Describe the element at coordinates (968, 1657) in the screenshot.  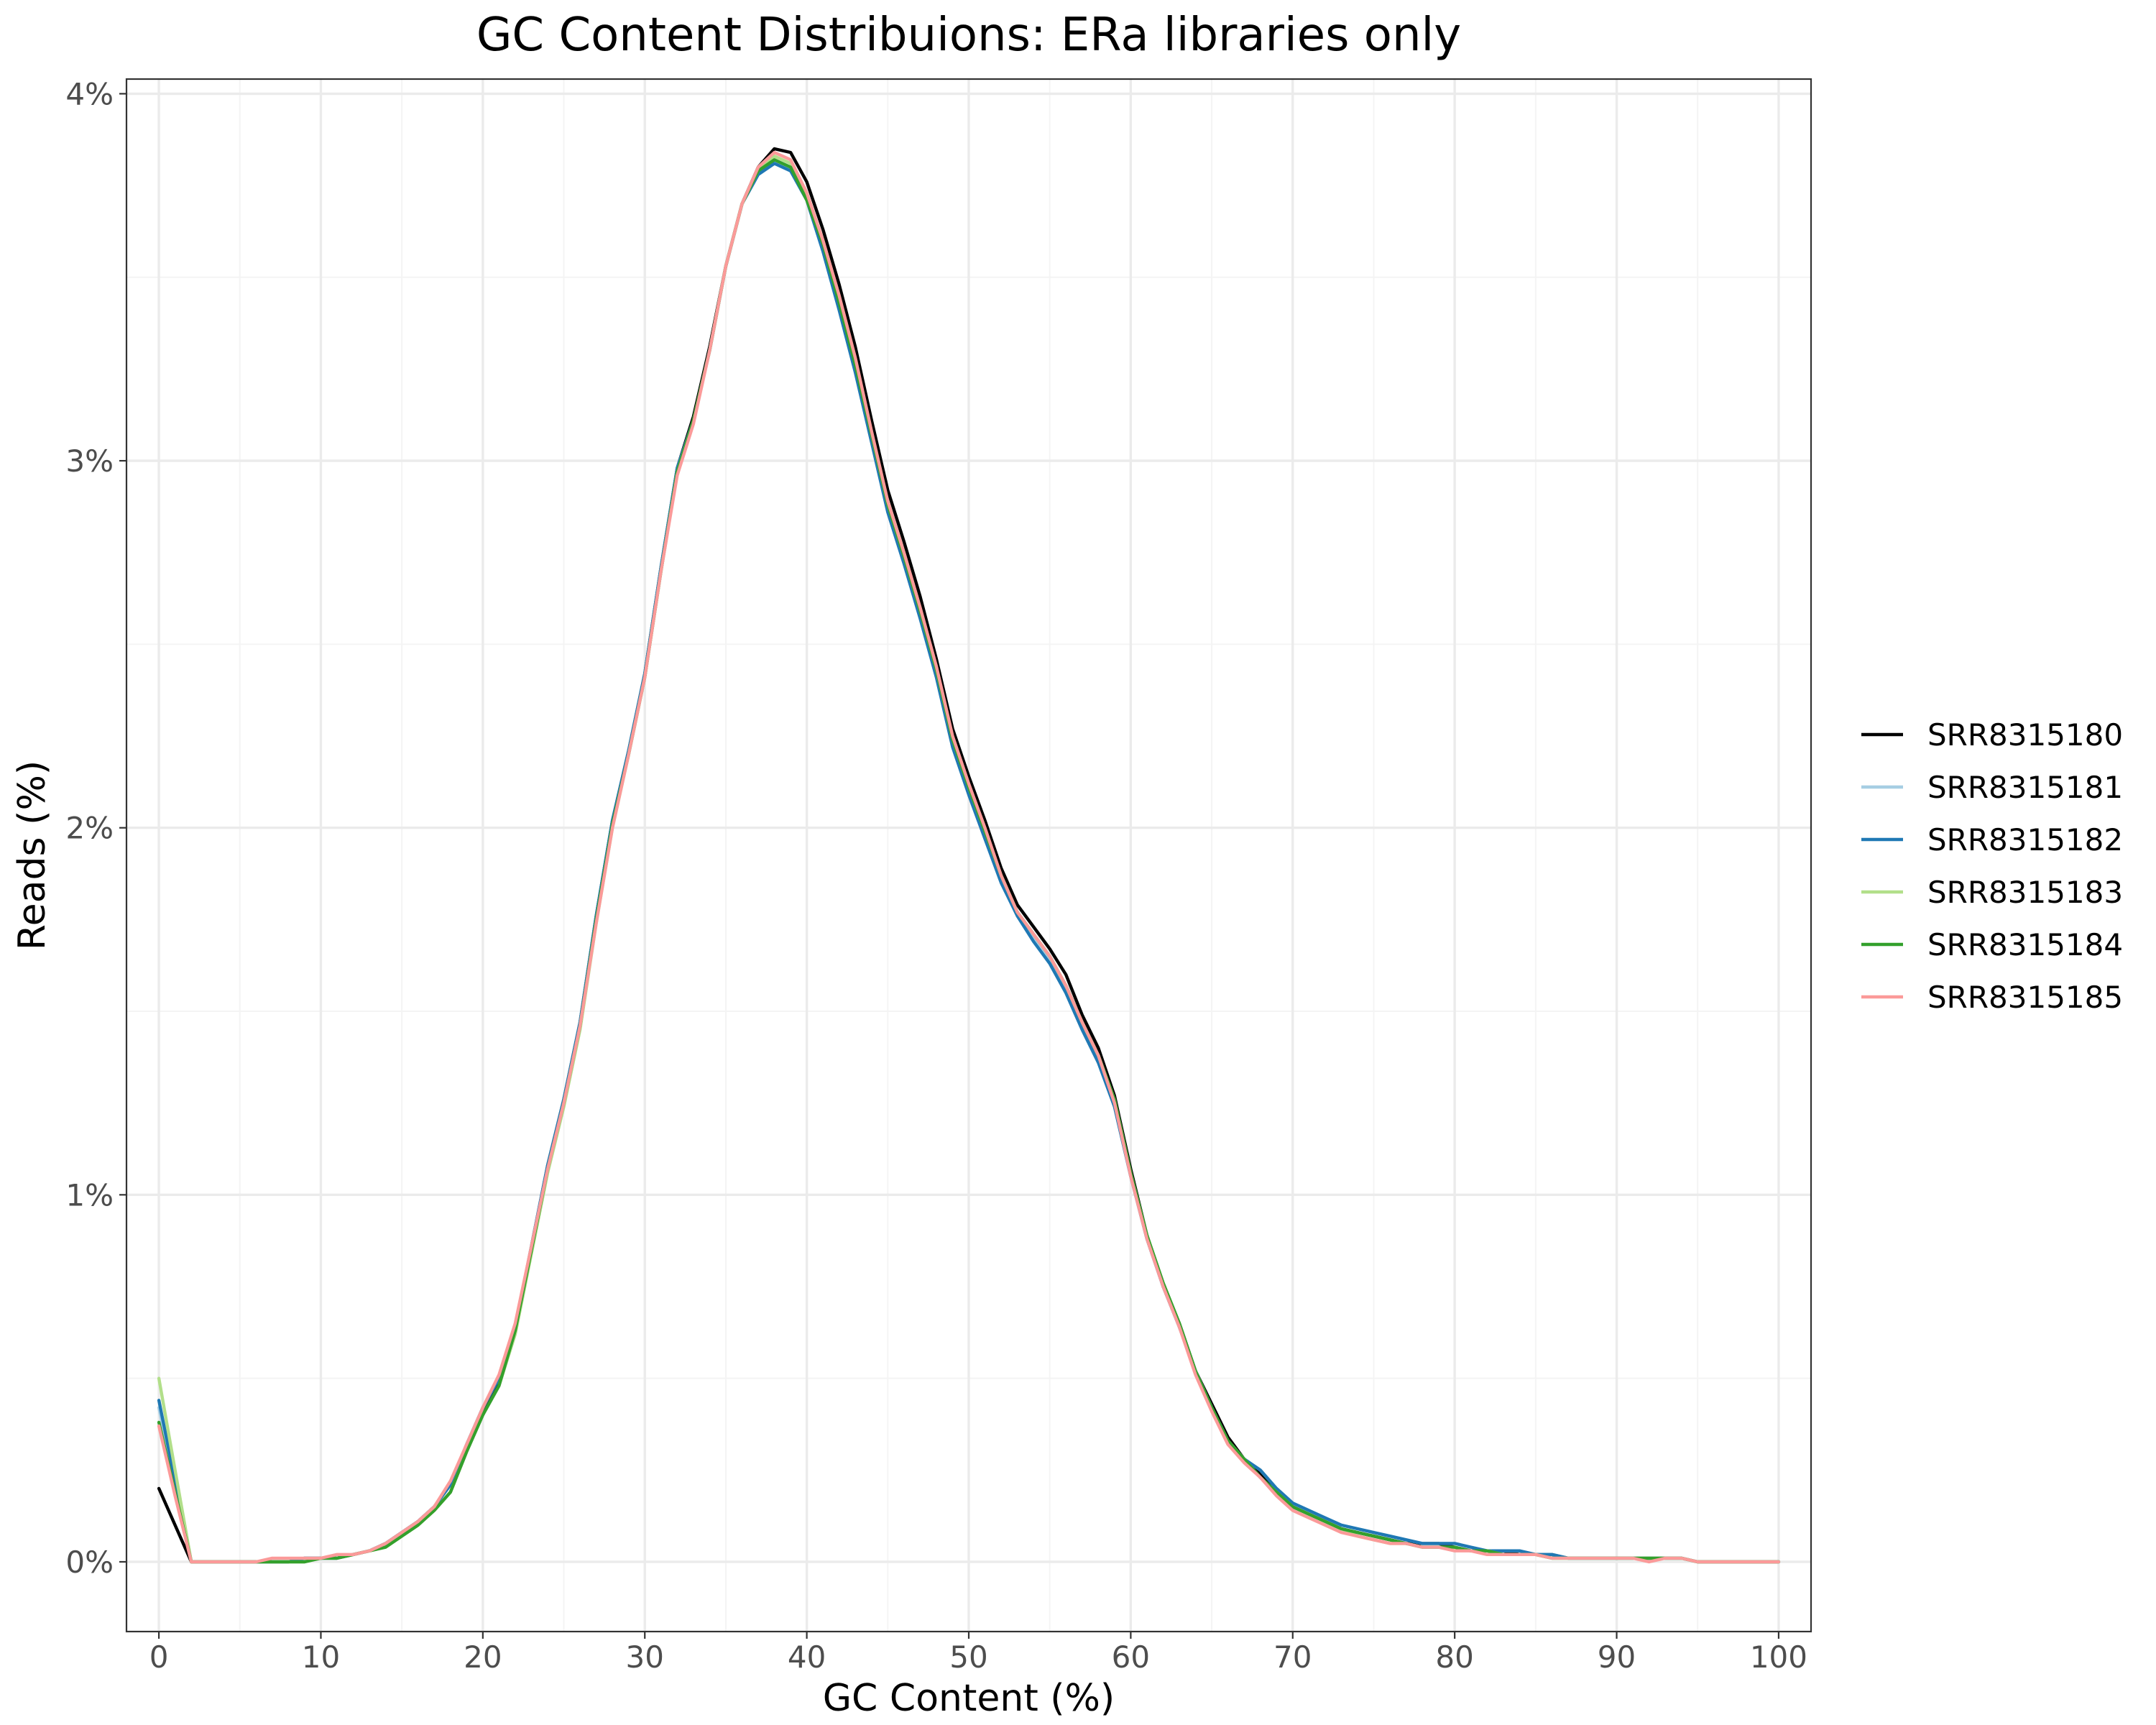
I see `x-tick-label: 50` at that location.